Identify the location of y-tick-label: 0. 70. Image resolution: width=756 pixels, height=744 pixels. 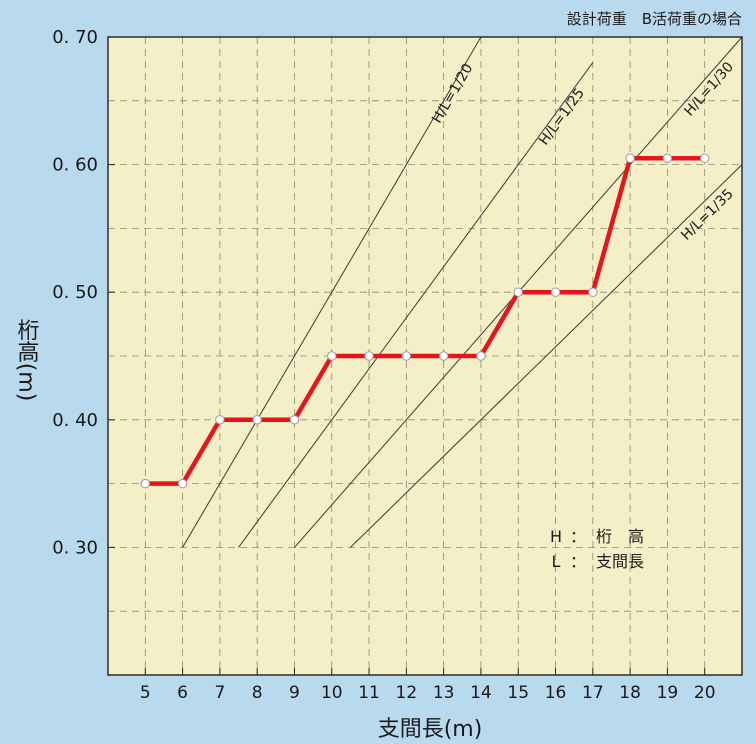
(75, 37).